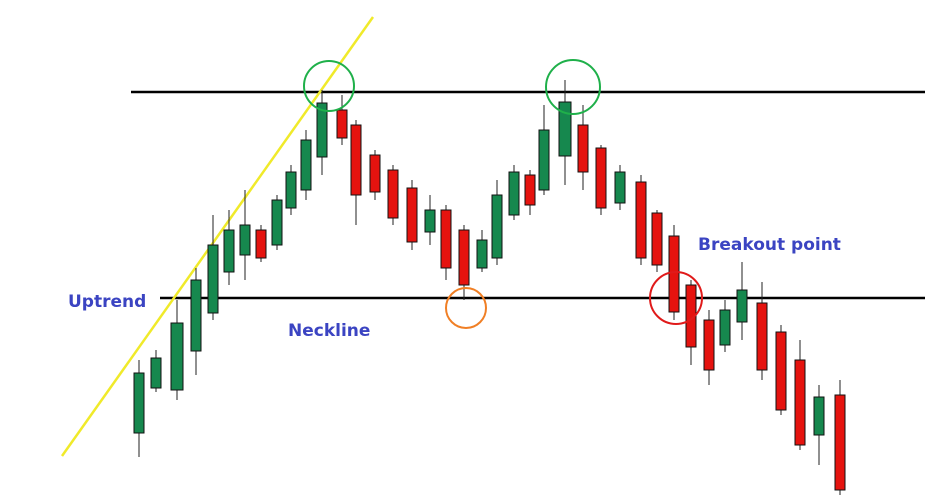 Image resolution: width=937 pixels, height=500 pixels. Describe the element at coordinates (329, 331) in the screenshot. I see `neckline-label: Neckline` at that location.